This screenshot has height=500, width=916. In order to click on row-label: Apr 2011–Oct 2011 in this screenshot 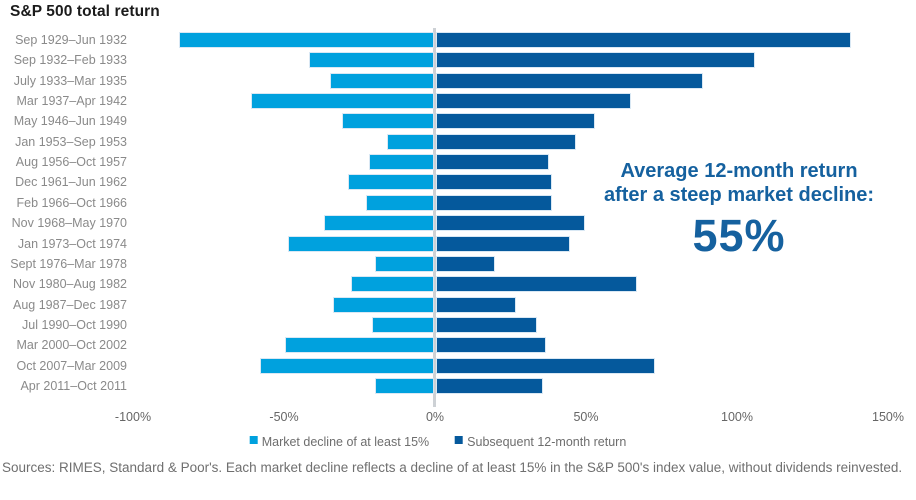, I will do `click(73, 385)`.